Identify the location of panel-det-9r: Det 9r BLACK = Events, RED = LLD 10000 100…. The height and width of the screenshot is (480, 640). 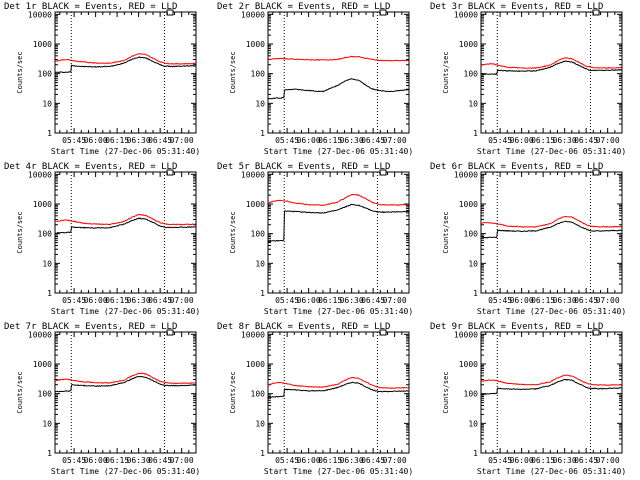
(532, 400).